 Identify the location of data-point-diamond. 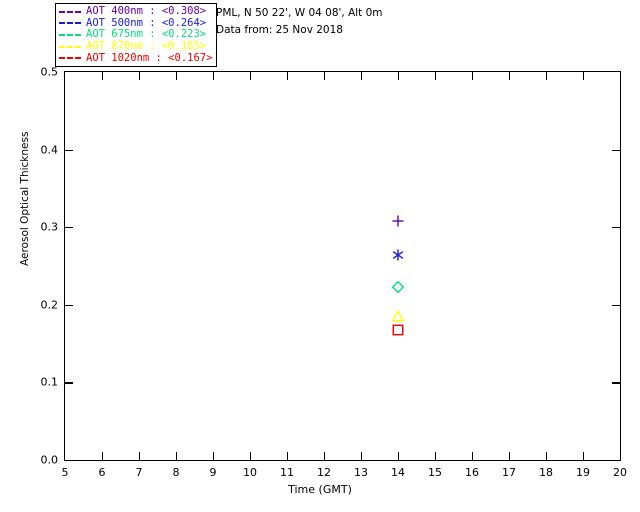
(398, 287).